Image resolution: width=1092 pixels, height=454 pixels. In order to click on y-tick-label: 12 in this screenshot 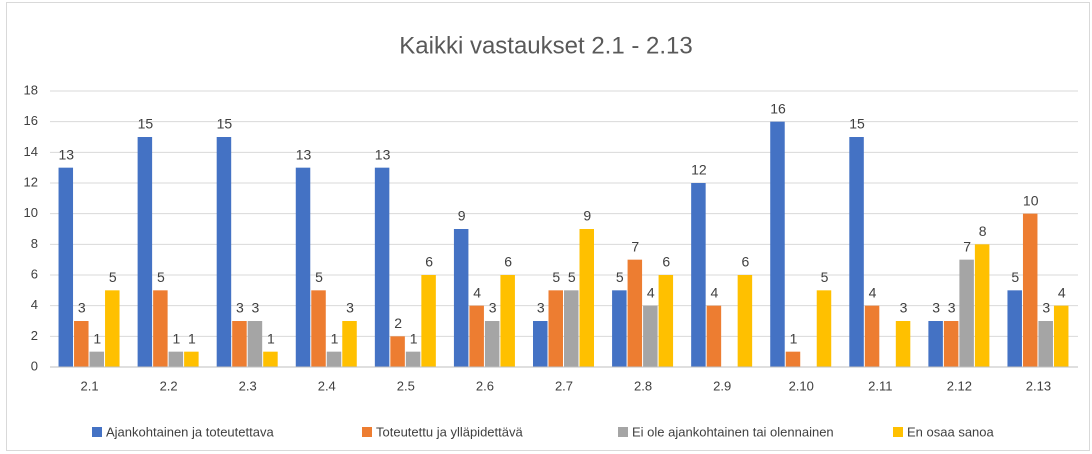, I will do `click(31, 181)`.